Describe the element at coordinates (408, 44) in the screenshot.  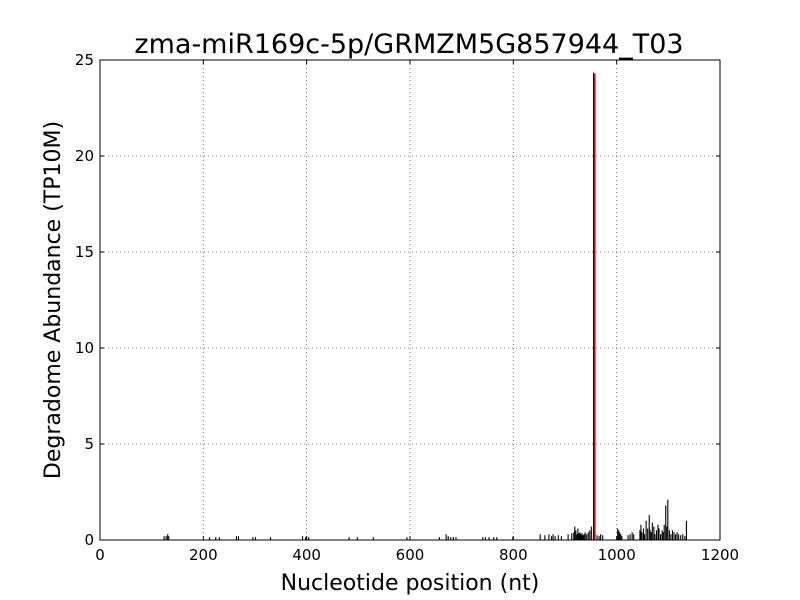
I see `chart-title: zma-miR169c-5p/GRMZM5G857944_T03` at that location.